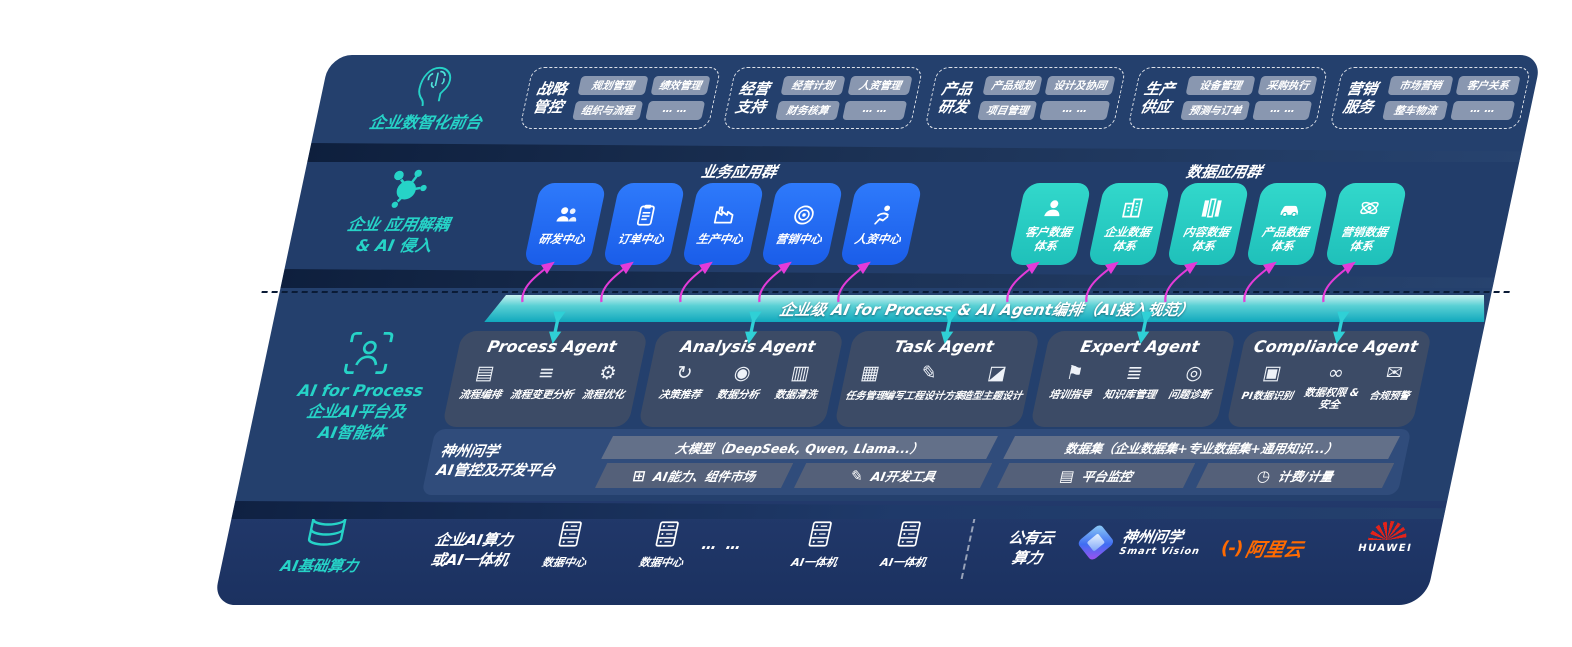  What do you see at coordinates (1415, 110) in the screenshot?
I see `chip: 整车物流` at bounding box center [1415, 110].